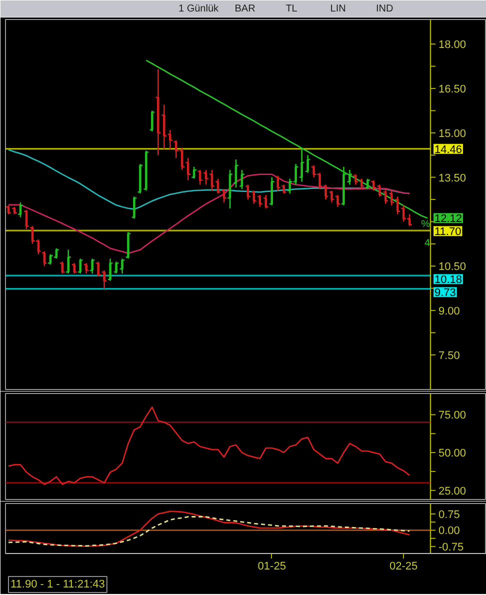 The image size is (486, 595). What do you see at coordinates (292, 9) in the screenshot?
I see `text: TL` at bounding box center [292, 9].